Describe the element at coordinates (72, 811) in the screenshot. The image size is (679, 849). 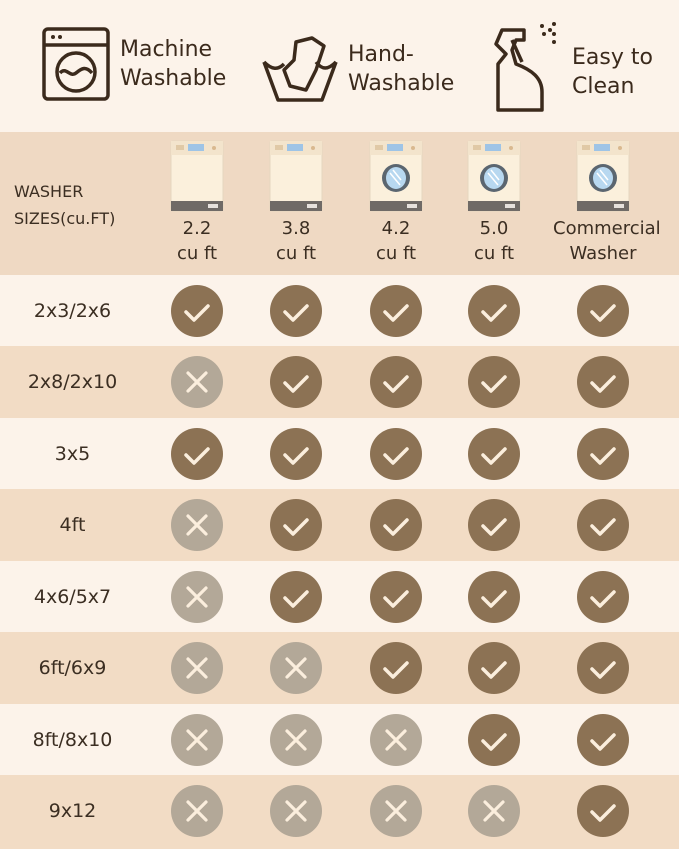
I see `size-label: 9x12` at that location.